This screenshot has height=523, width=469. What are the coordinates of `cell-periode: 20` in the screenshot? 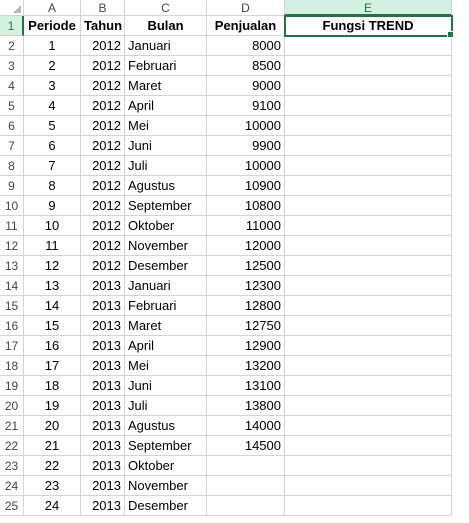 It's located at (52, 426).